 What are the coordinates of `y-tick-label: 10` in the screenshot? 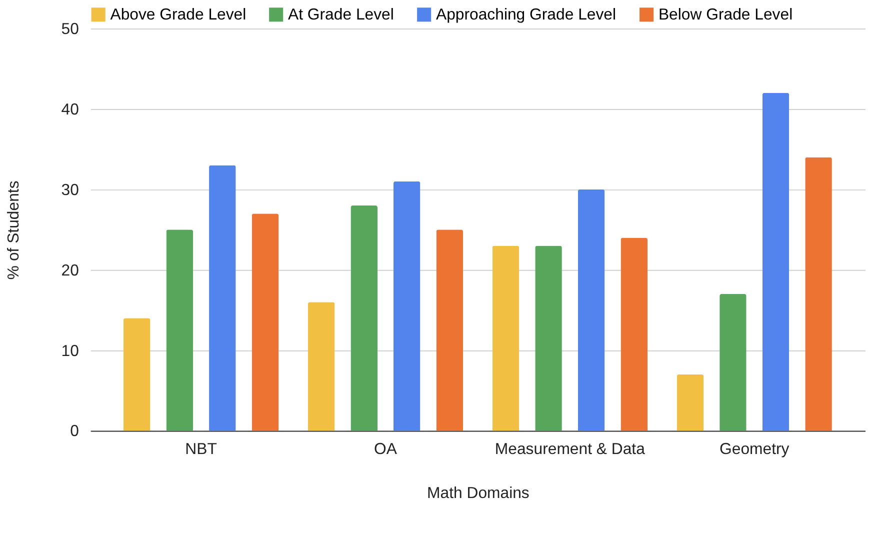 It's located at (70, 351).